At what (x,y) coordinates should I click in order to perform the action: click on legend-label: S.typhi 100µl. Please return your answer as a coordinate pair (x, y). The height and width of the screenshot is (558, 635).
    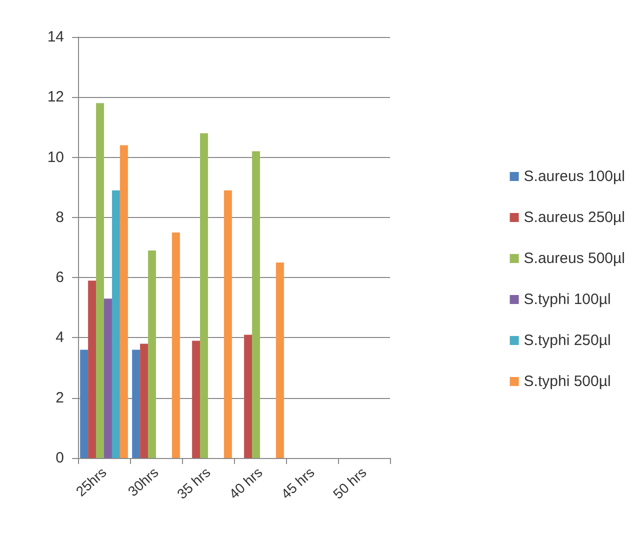
    Looking at the image, I should click on (567, 299).